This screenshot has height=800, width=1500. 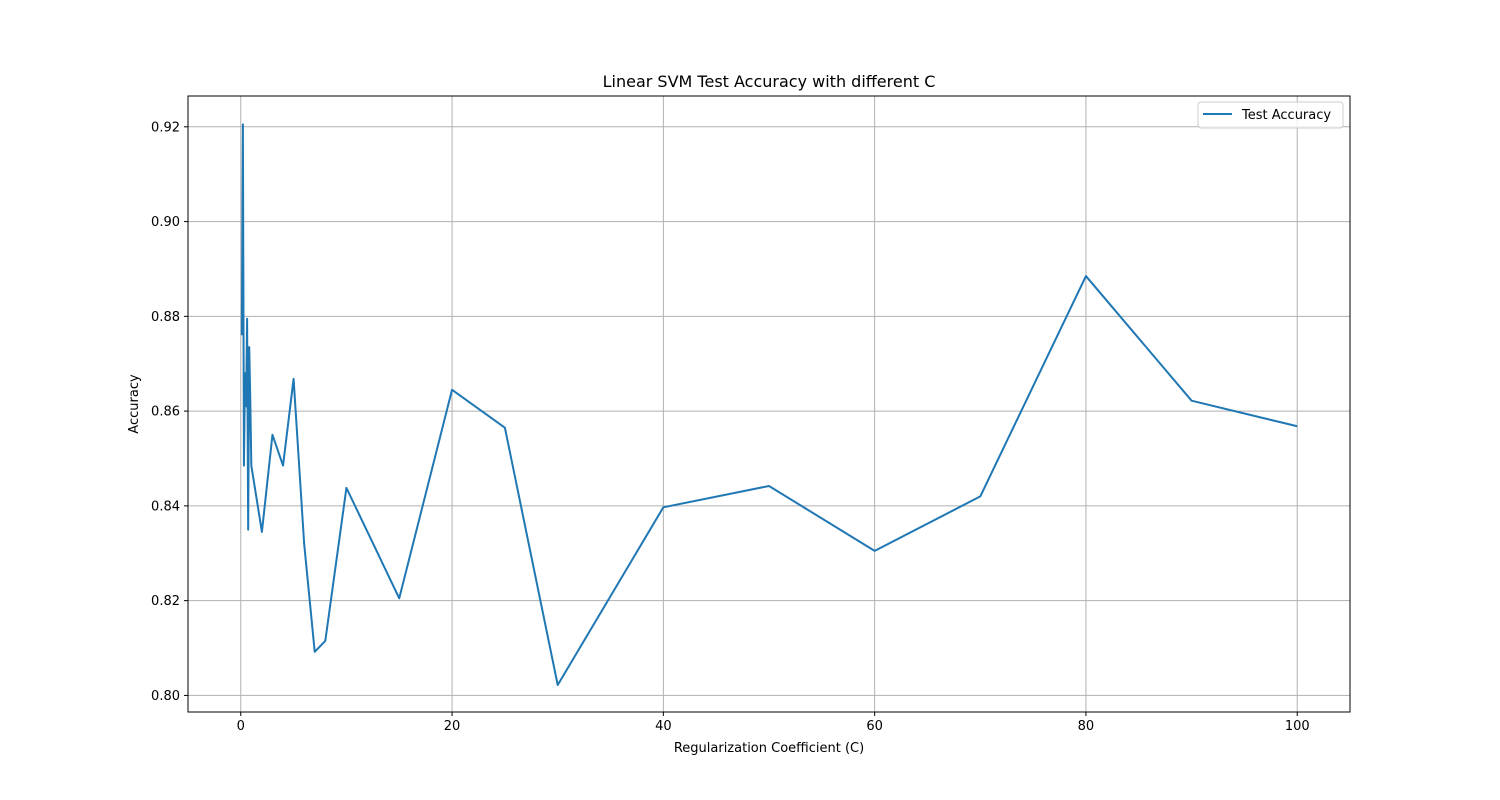 What do you see at coordinates (241, 726) in the screenshot?
I see `x-tick-label: 0` at bounding box center [241, 726].